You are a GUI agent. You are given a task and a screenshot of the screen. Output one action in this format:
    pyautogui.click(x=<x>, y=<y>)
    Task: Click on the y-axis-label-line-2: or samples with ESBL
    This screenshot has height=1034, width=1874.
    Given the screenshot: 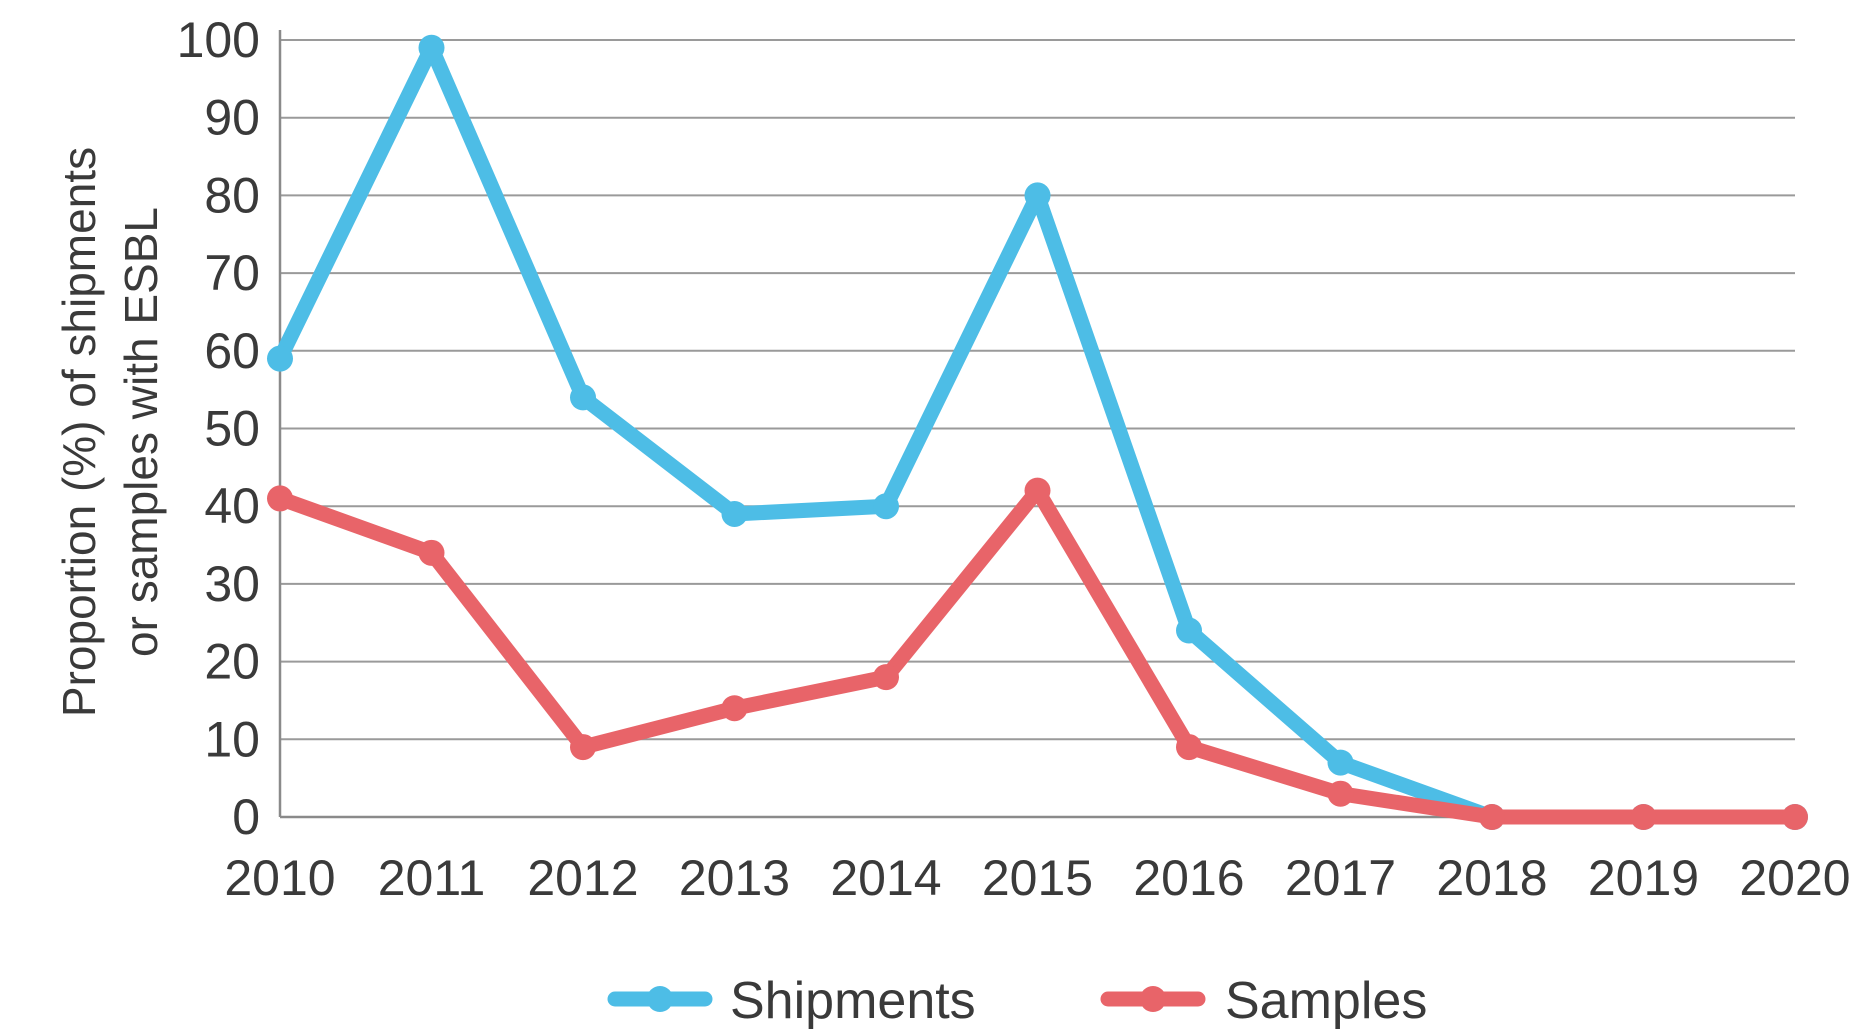 What is the action you would take?
    pyautogui.click(x=141, y=432)
    